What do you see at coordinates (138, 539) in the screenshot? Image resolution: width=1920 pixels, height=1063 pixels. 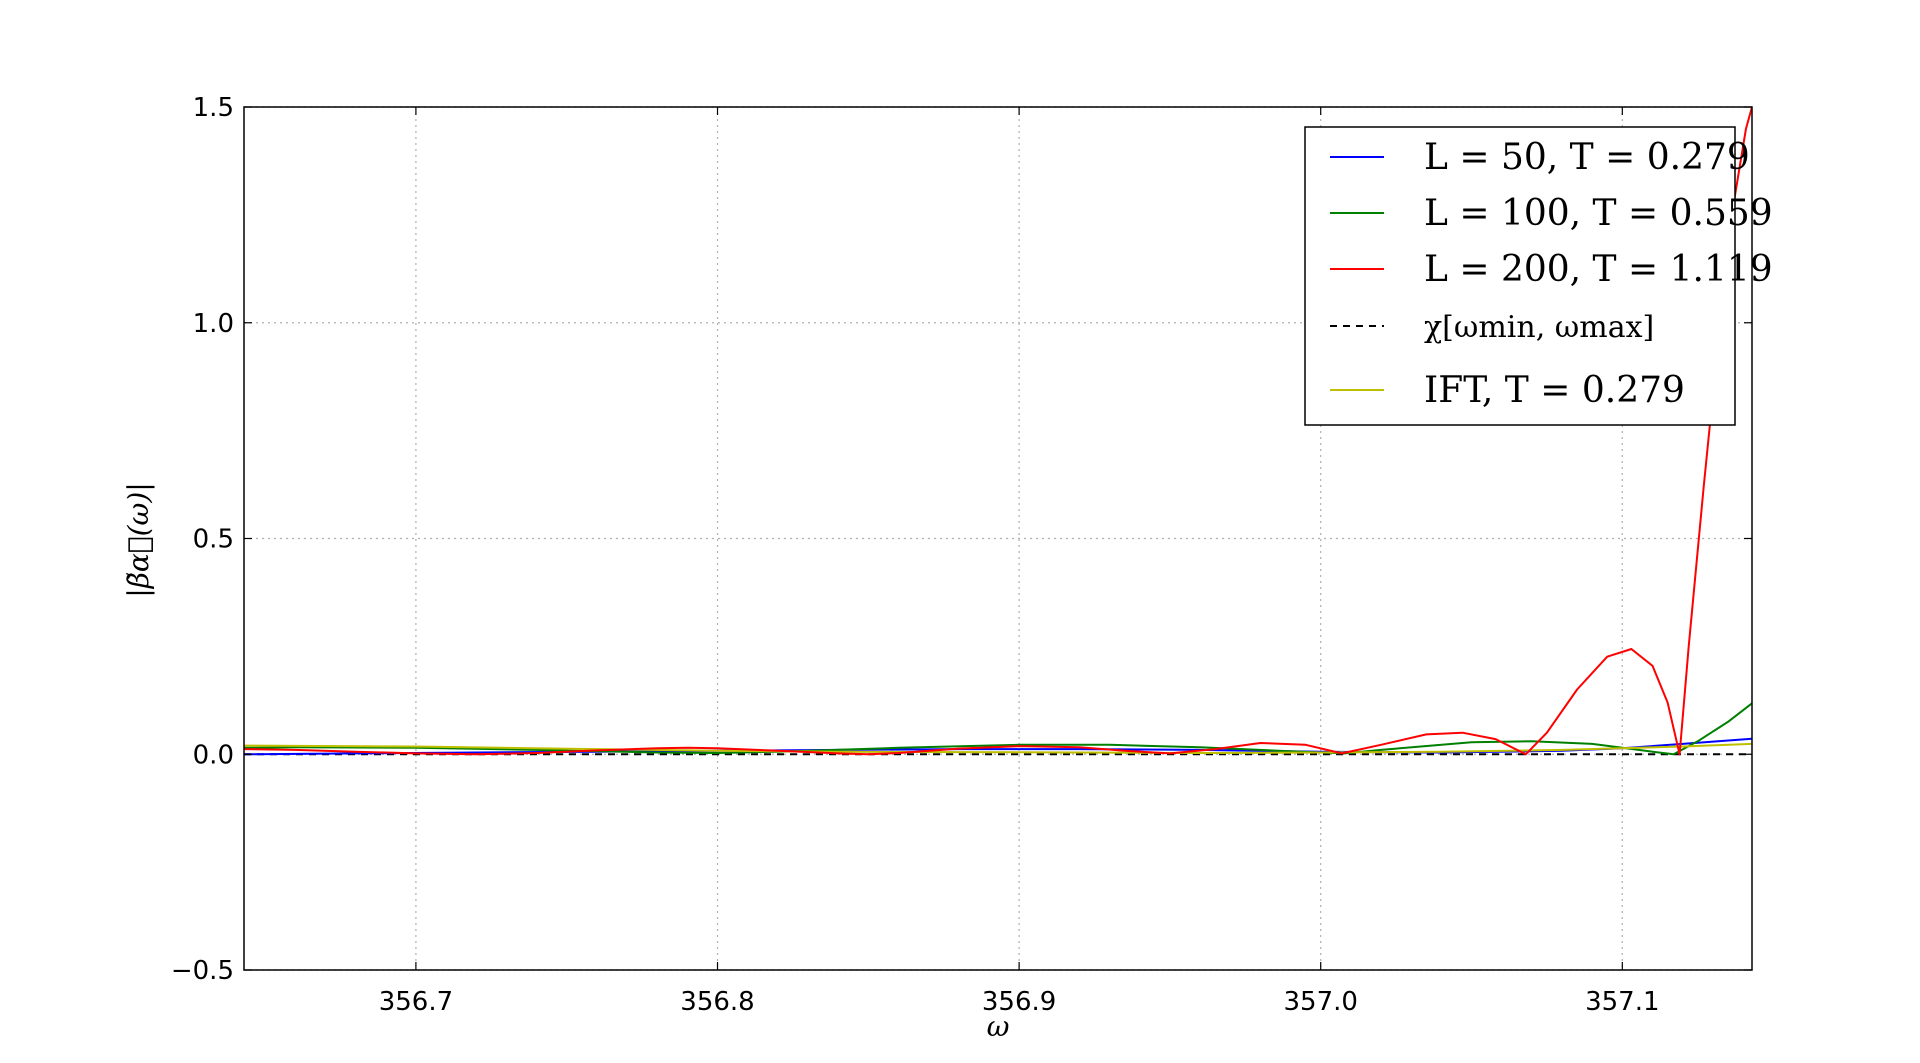 I see `y-axis-label: |β̃α⃗(ω)|` at bounding box center [138, 539].